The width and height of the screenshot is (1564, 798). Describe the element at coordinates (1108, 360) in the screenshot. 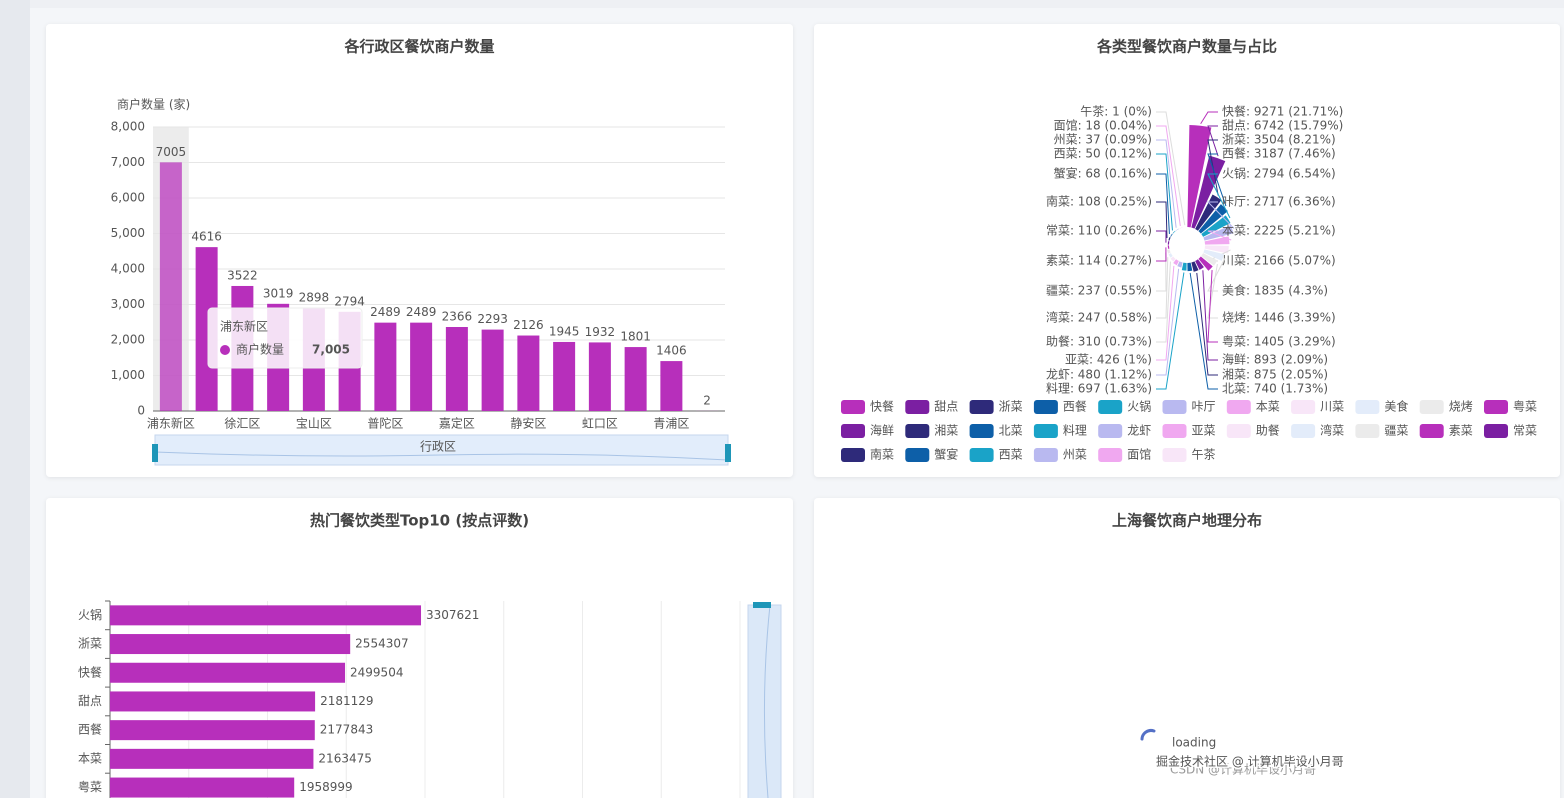

I see `slice-label: 亚菜: 426 (1%)` at that location.